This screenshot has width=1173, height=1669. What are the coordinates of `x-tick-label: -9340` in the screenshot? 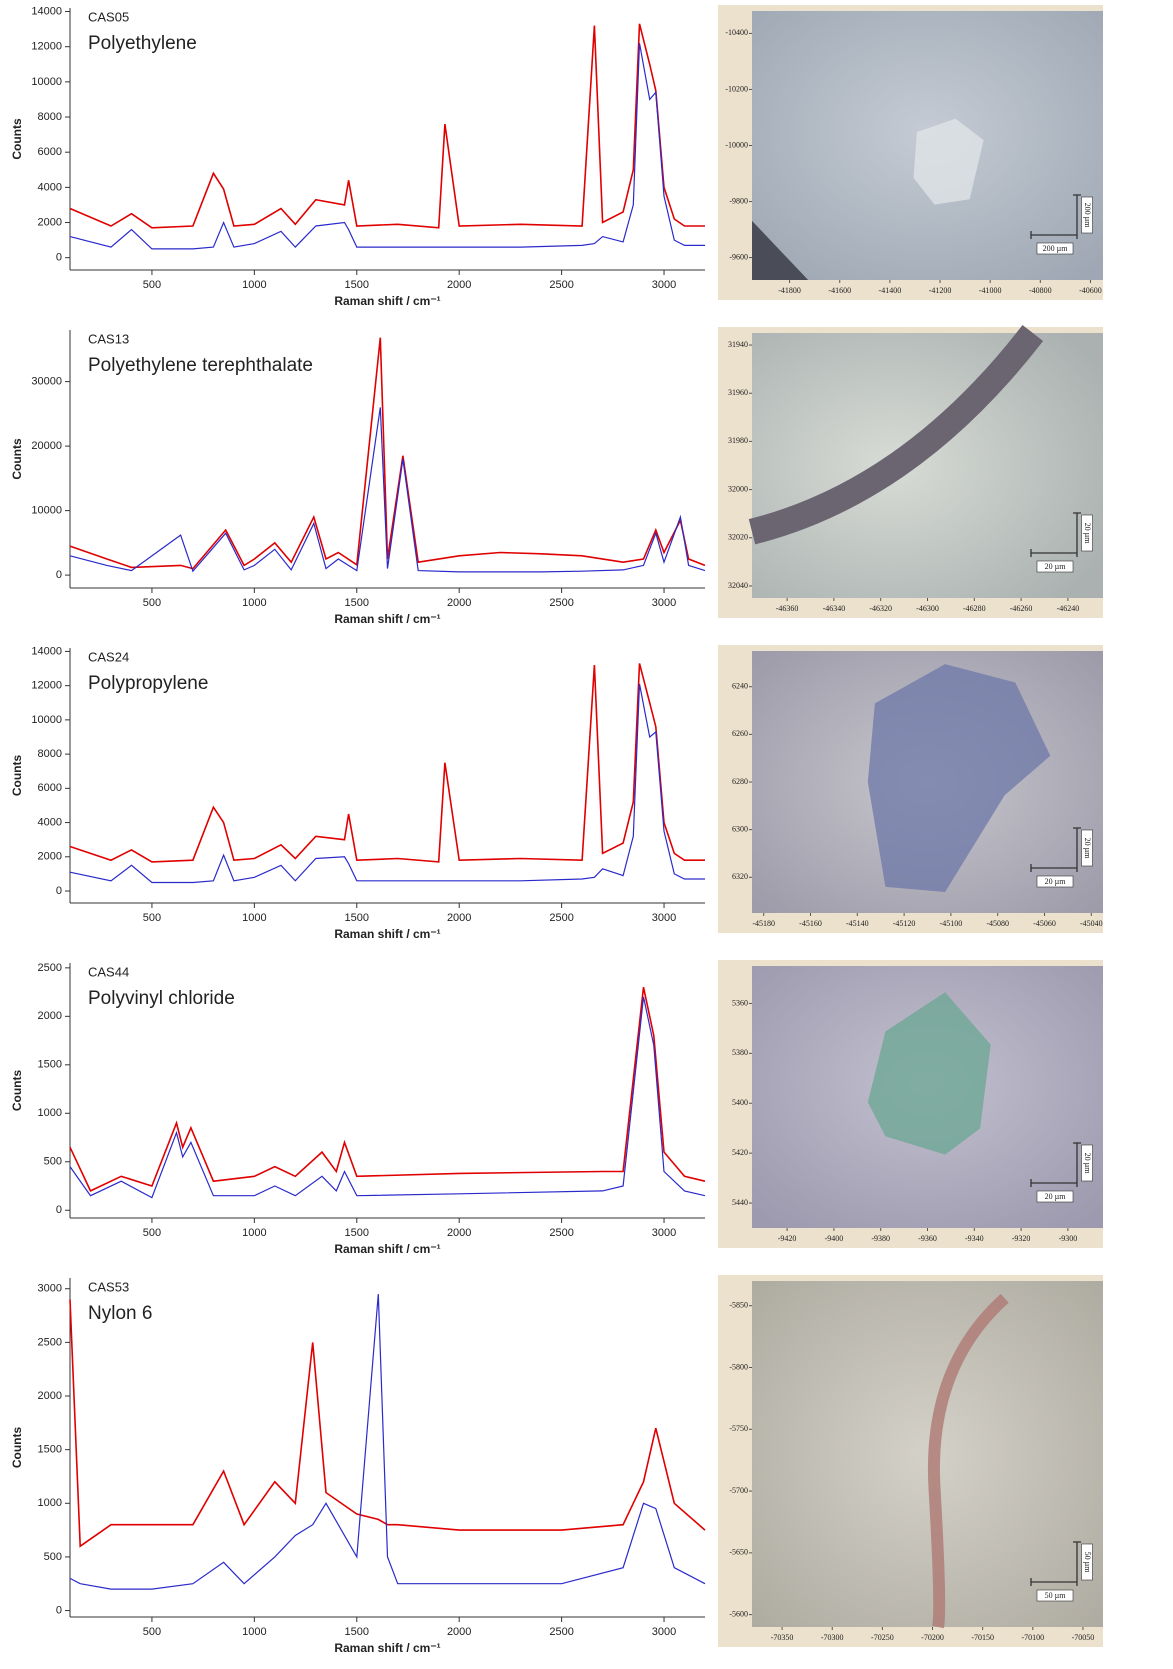 It's located at (974, 1238).